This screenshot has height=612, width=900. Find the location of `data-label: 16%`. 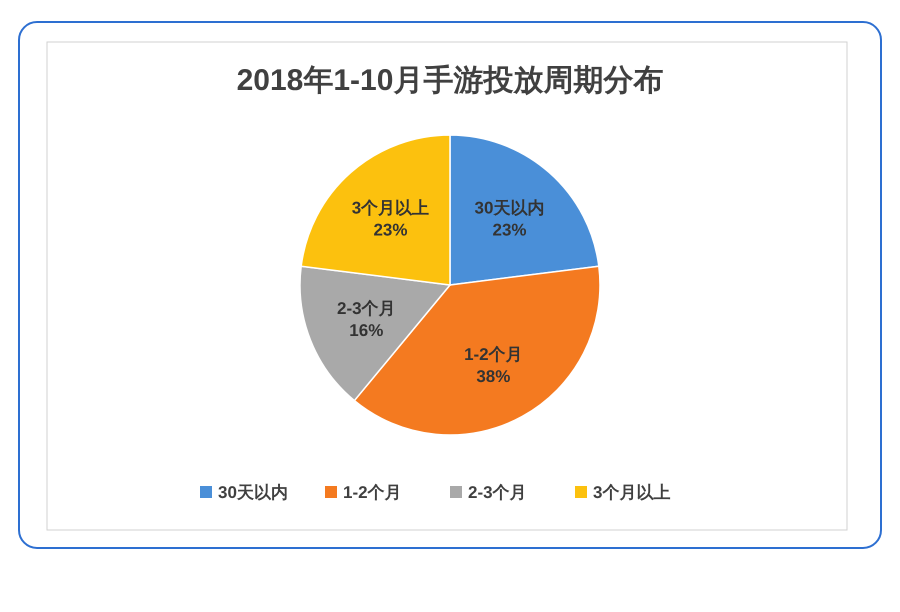

data-label: 16% is located at coordinates (366, 330).